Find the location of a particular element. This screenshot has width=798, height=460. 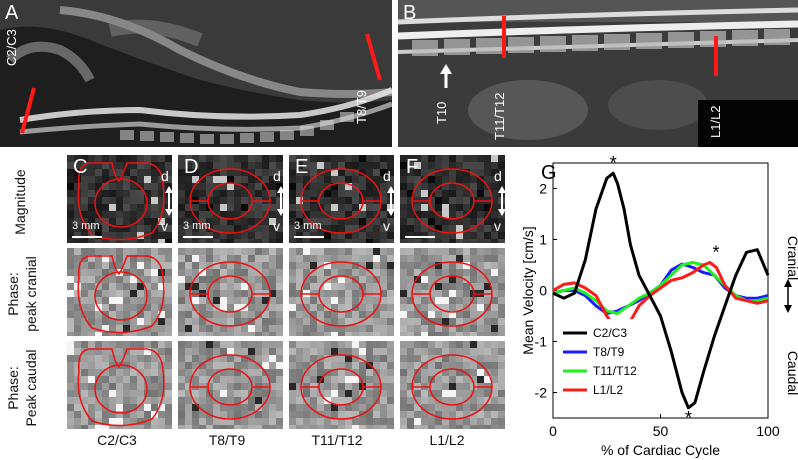

y-tick-label: 1 is located at coordinates (543, 240).